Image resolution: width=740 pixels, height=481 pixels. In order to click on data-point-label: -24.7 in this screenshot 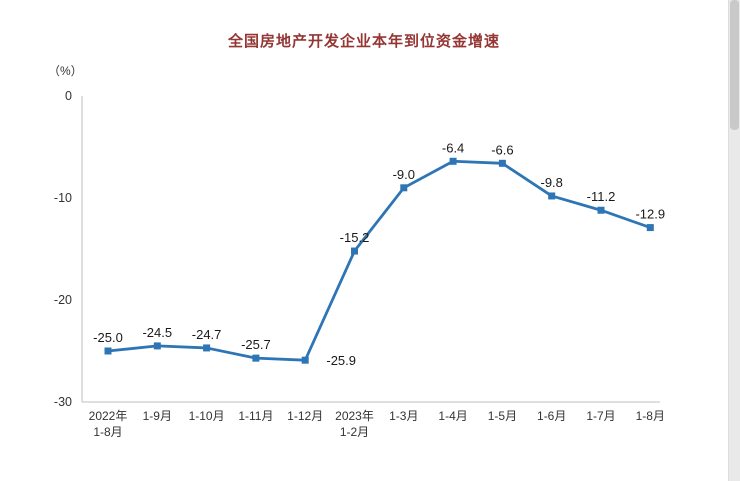, I will do `click(207, 334)`.